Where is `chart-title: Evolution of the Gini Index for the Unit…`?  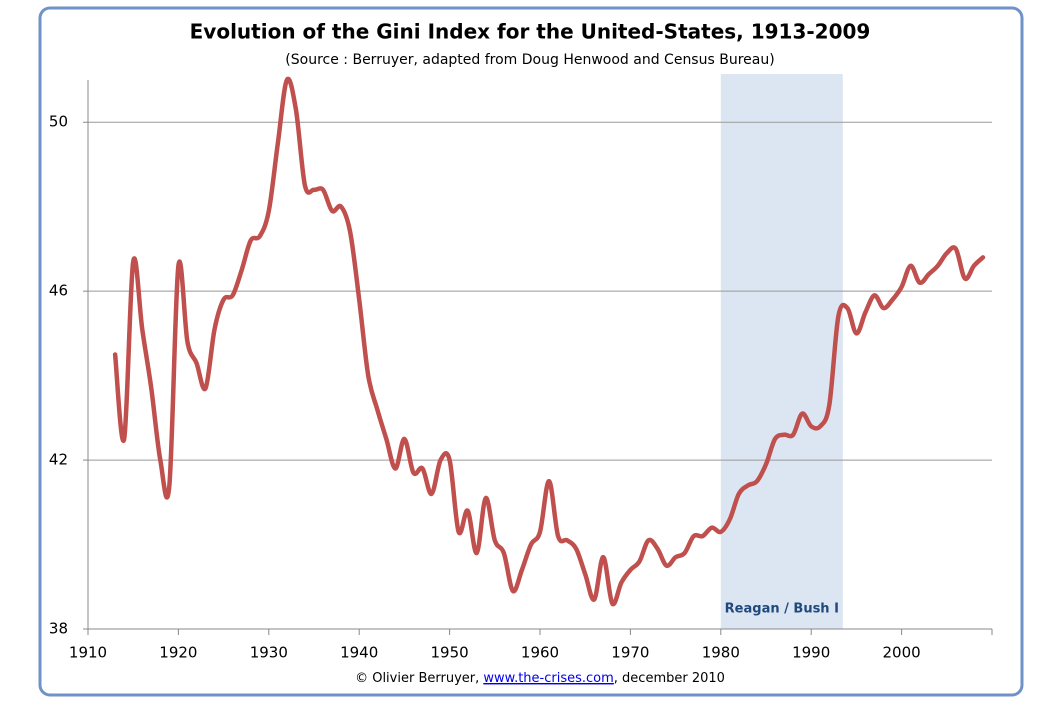
chart-title: Evolution of the Gini Index for the Unit… is located at coordinates (530, 32).